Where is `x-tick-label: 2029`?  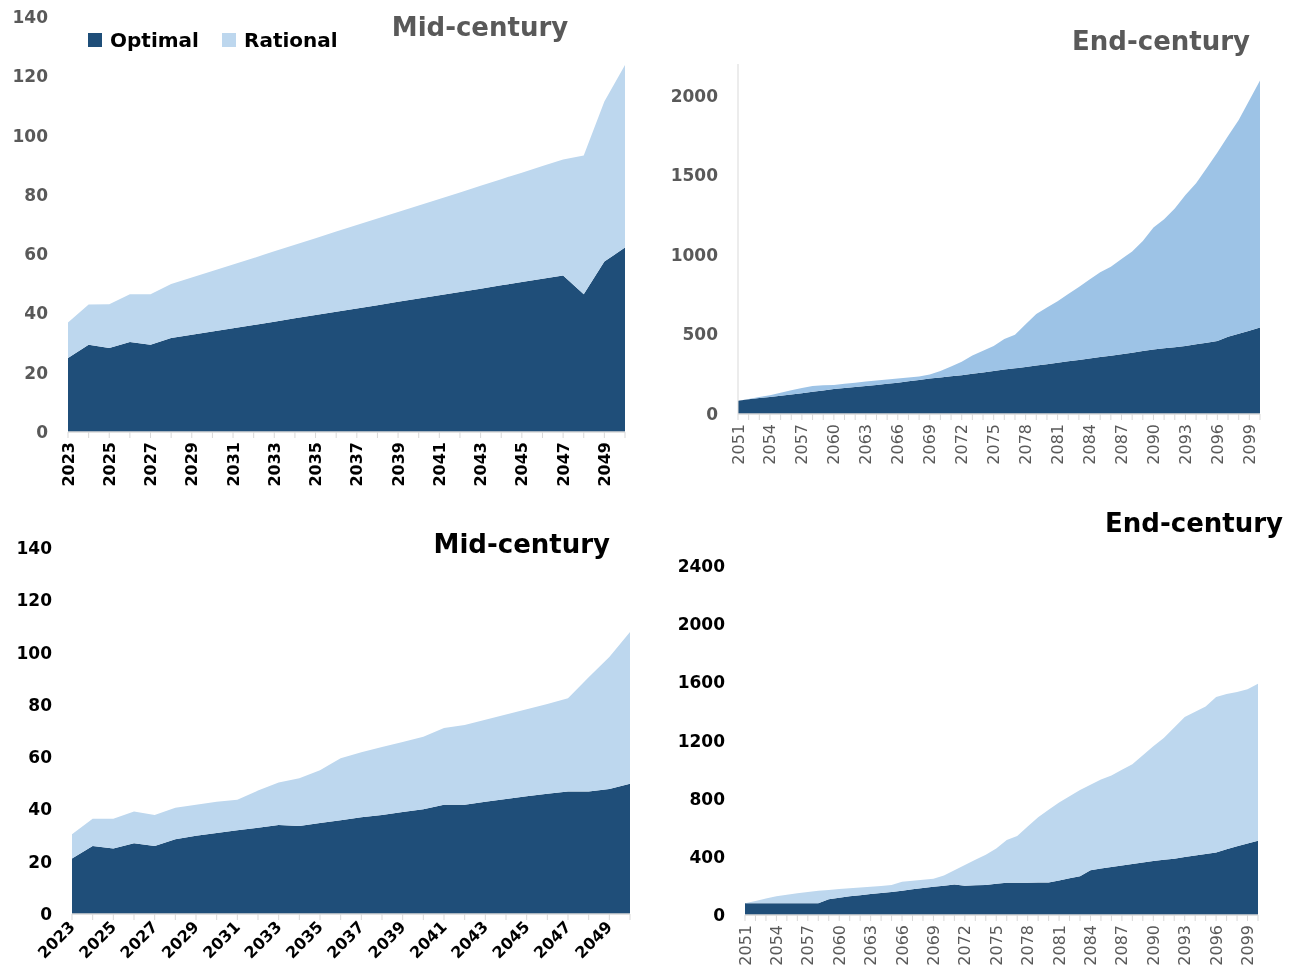
x-tick-label: 2029 is located at coordinates (192, 464).